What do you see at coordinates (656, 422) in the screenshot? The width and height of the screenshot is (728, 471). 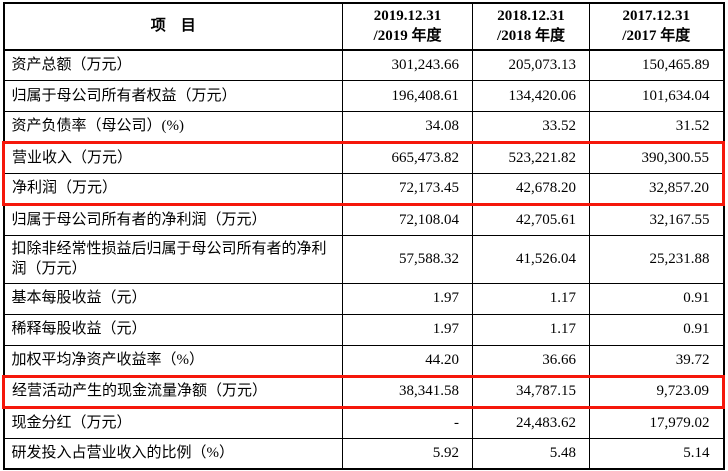 I see `row-value: 17,979.02` at bounding box center [656, 422].